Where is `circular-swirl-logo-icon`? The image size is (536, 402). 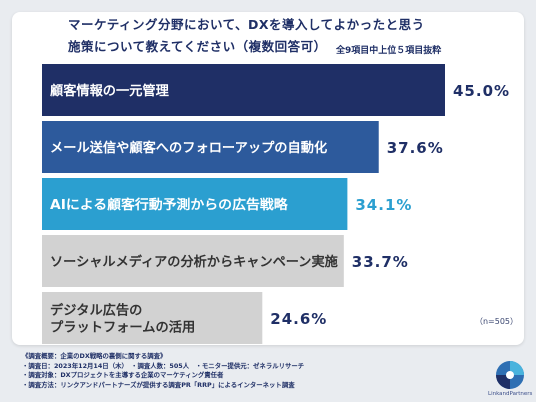
circular-swirl-logo-icon is located at coordinates (510, 375).